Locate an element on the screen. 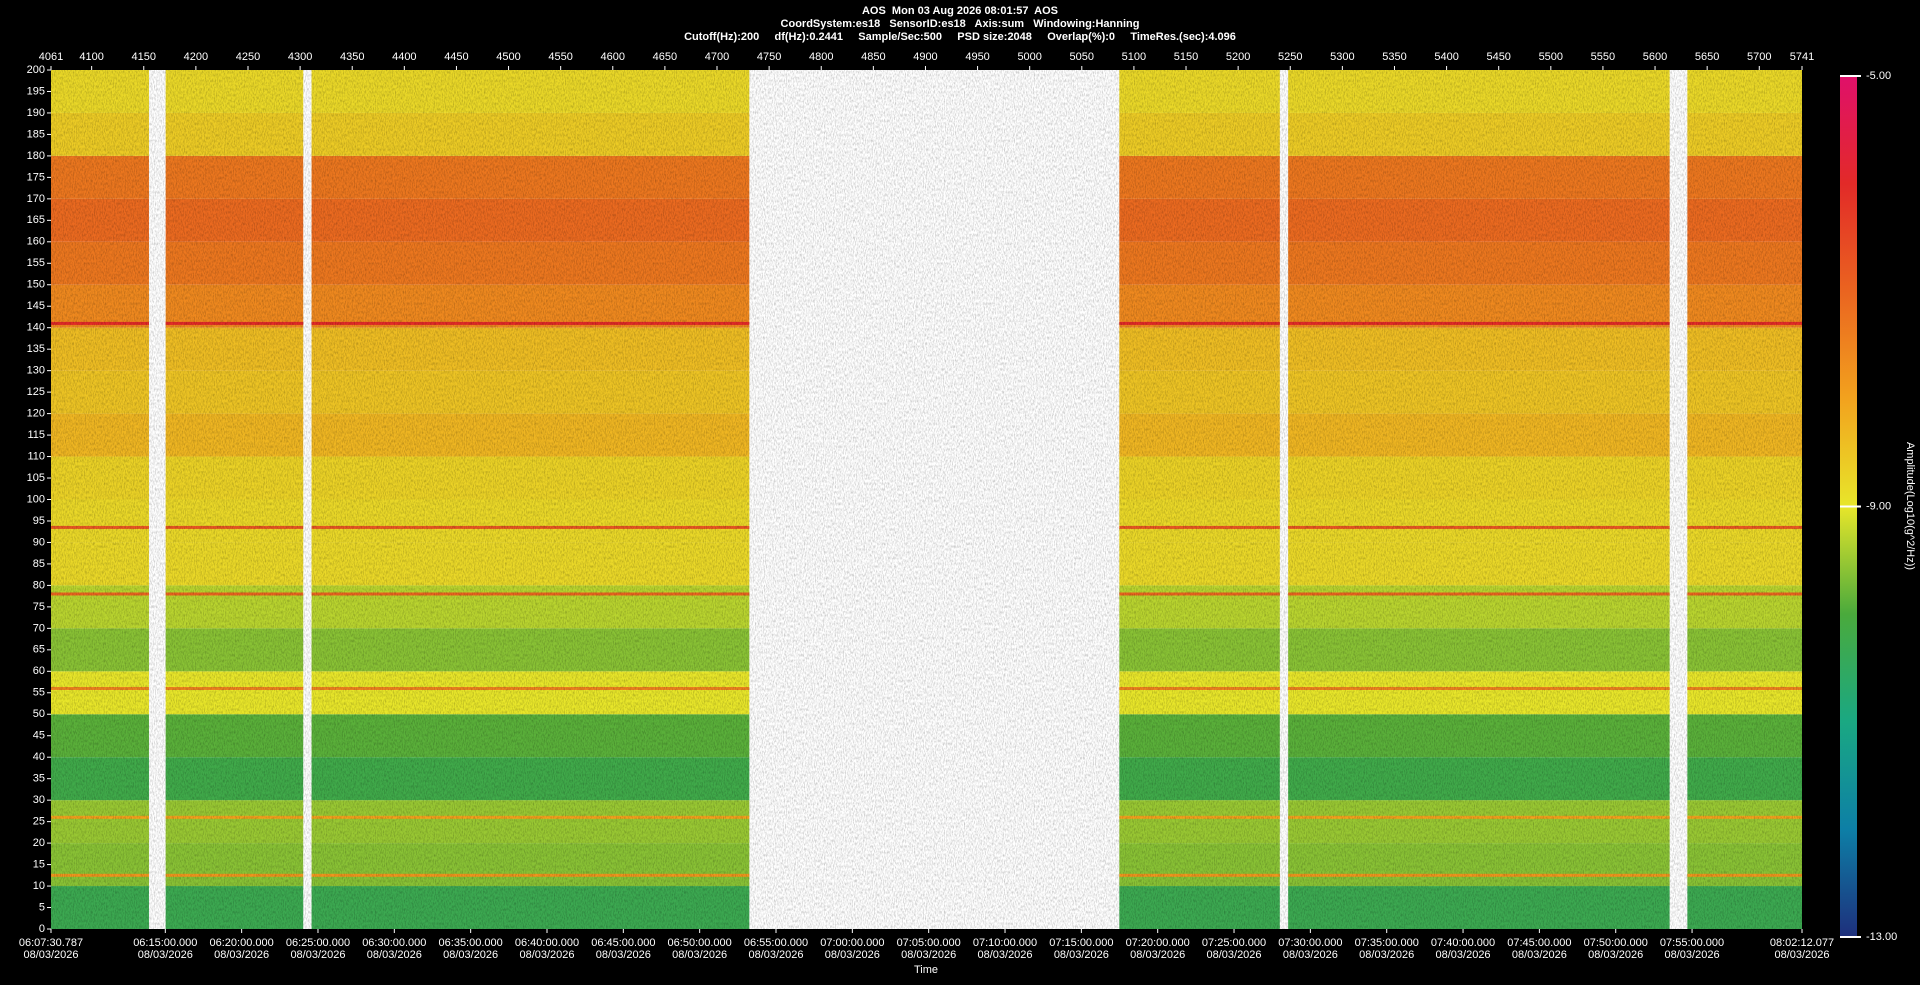  x-top-tick-label: 5500 is located at coordinates (1551, 57).